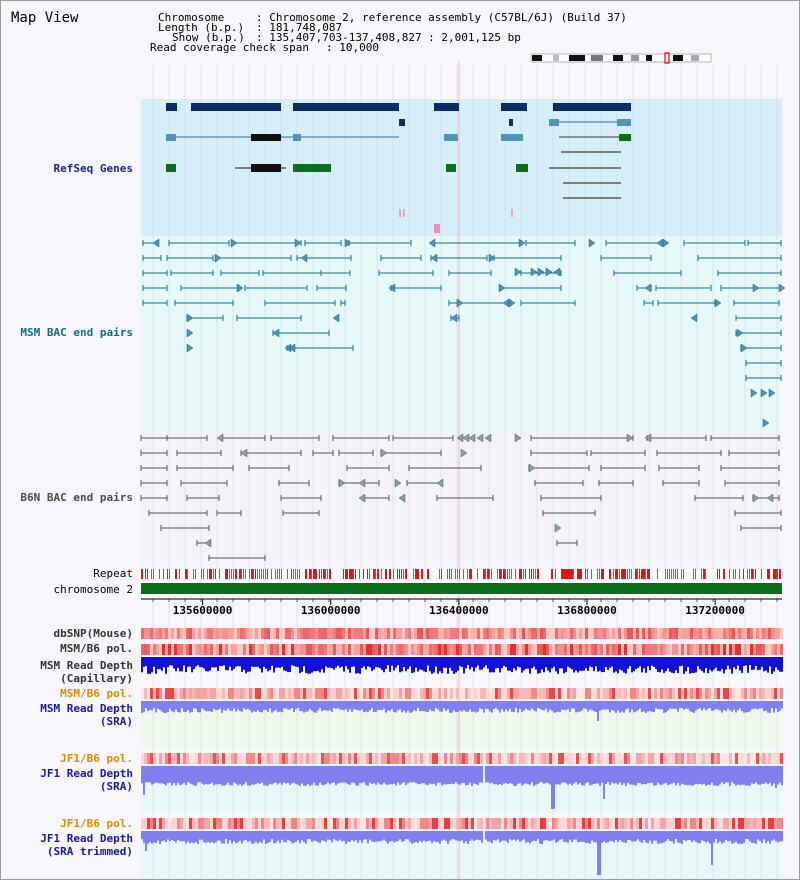  Describe the element at coordinates (76, 497) in the screenshot. I see `label-b6n-bac: B6N BAC end pairs` at that location.